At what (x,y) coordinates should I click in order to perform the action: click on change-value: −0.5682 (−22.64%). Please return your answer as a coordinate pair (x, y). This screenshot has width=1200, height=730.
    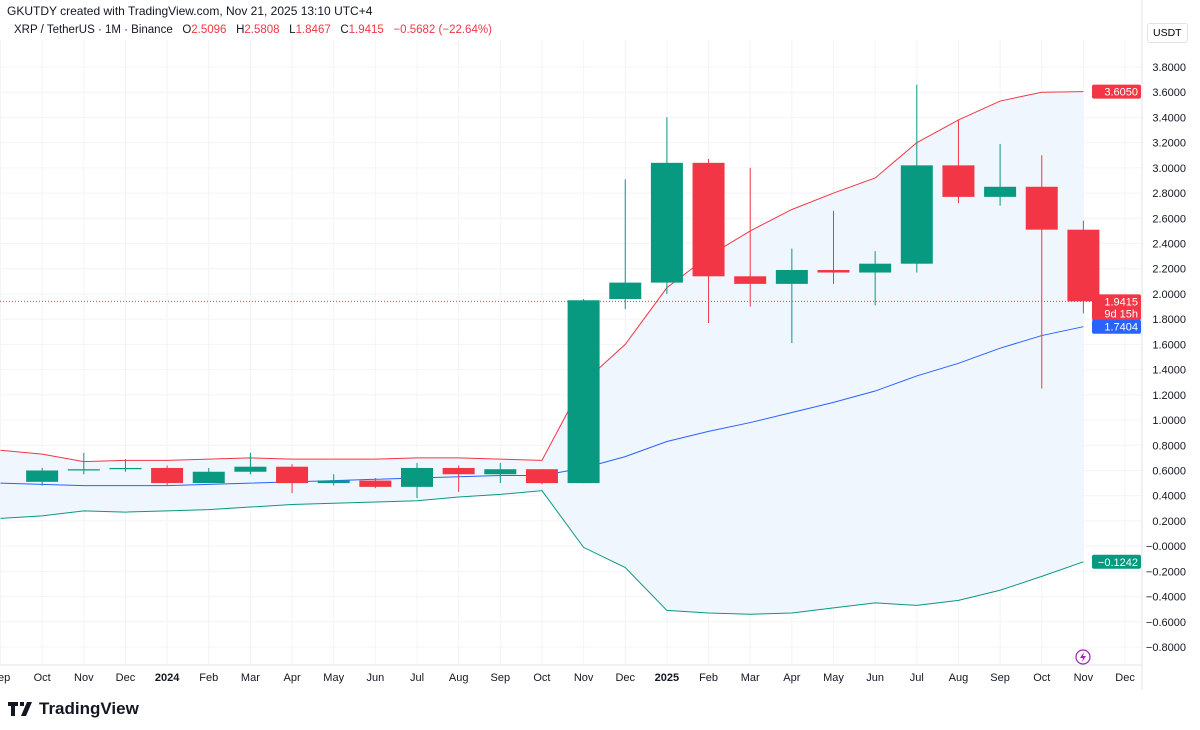
    Looking at the image, I should click on (442, 30).